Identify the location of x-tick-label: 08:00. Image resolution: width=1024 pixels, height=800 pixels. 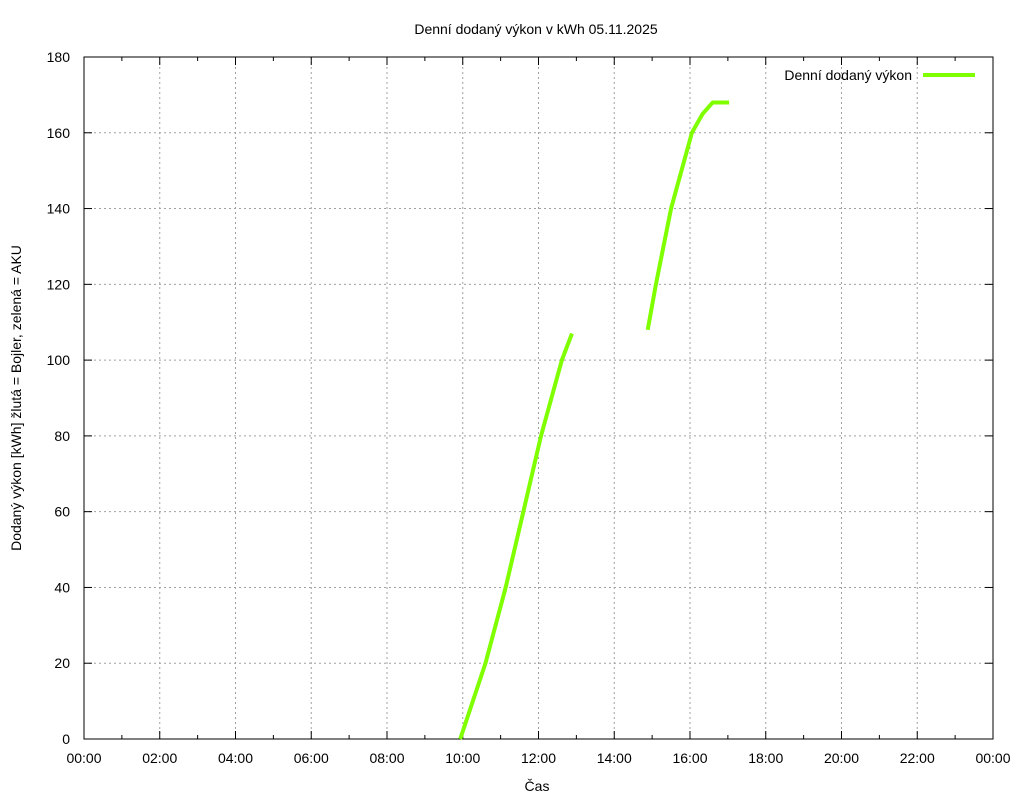
(386, 758).